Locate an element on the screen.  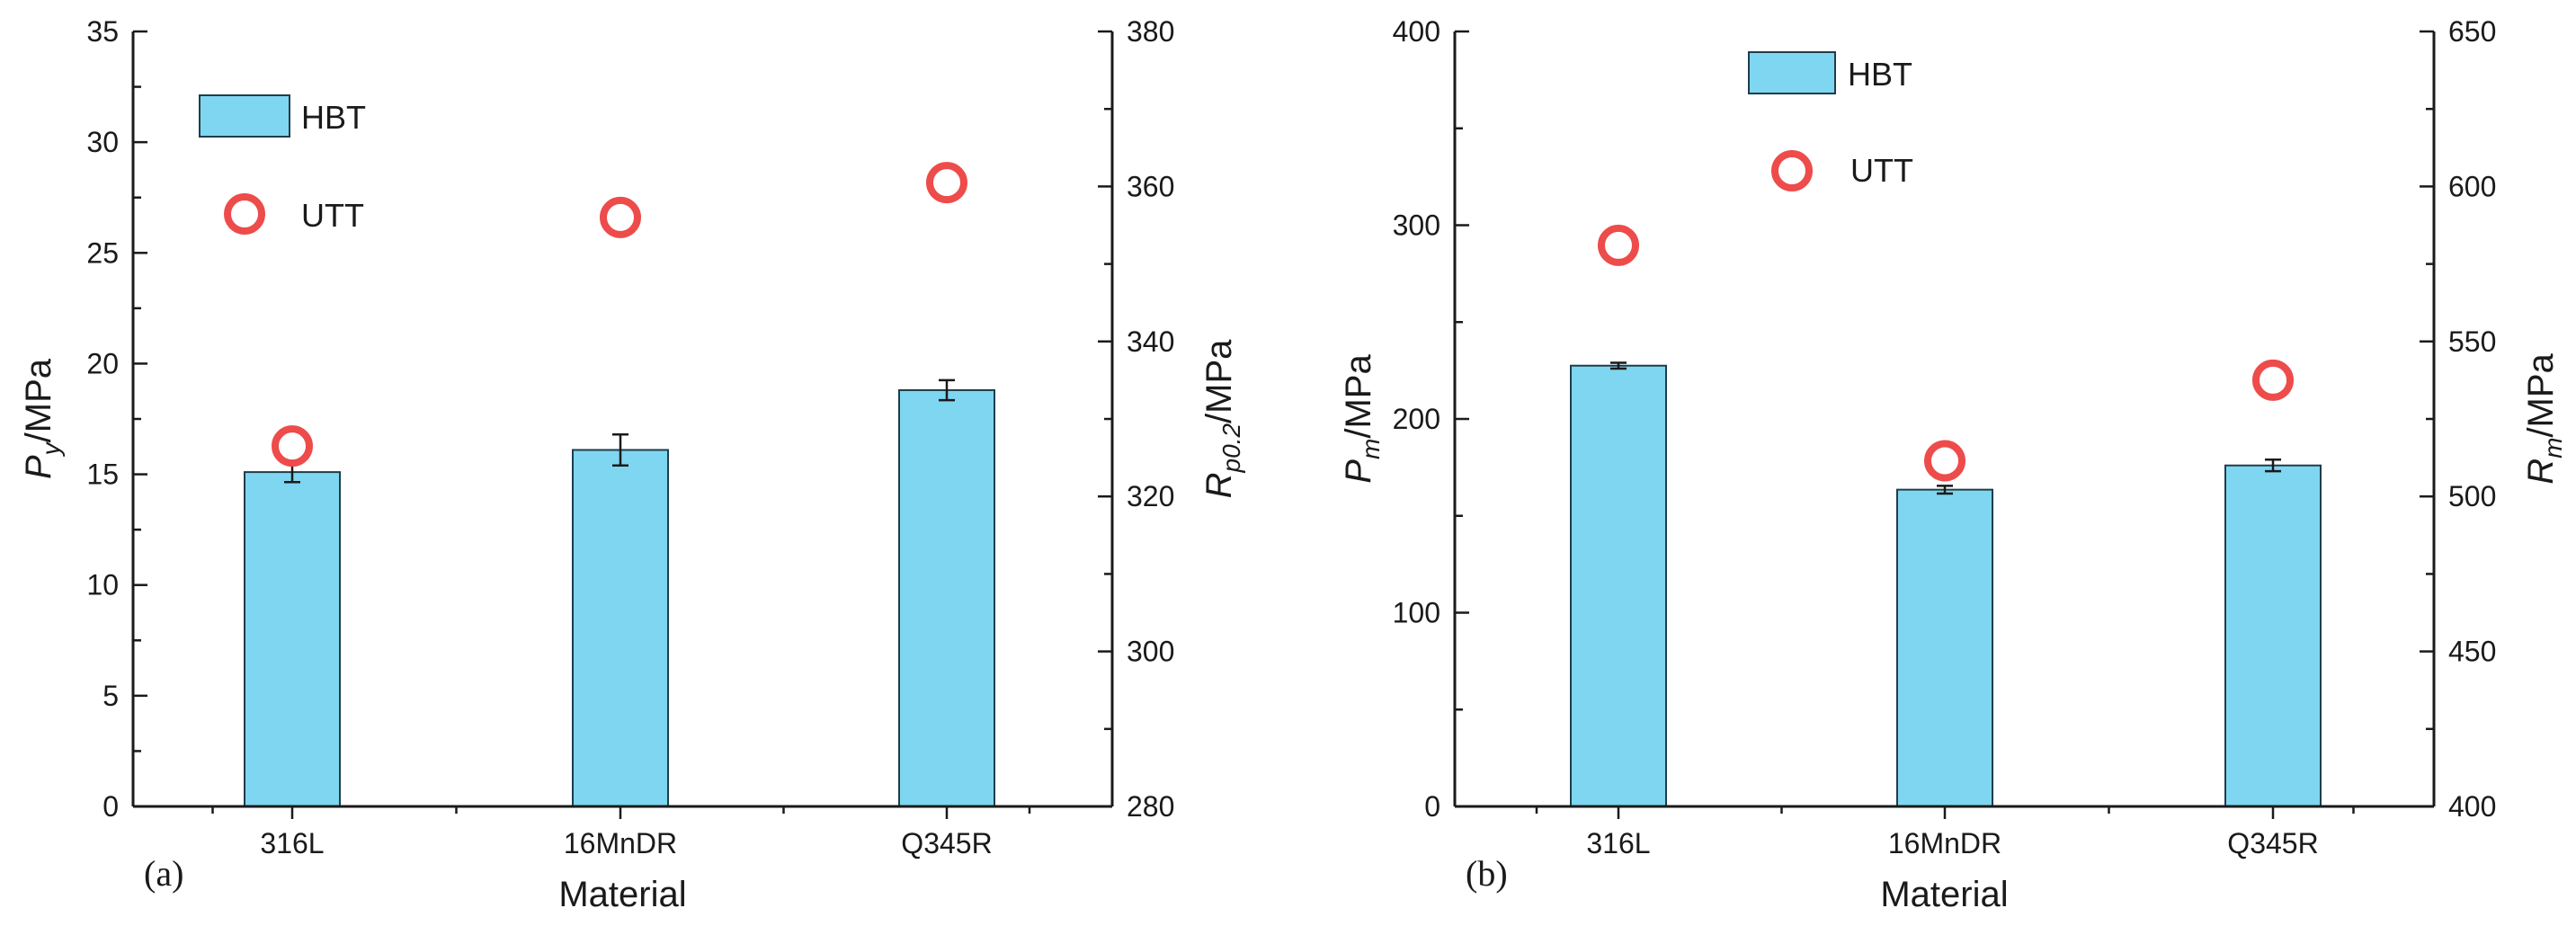
left-tick-label: 200 is located at coordinates (1417, 419).